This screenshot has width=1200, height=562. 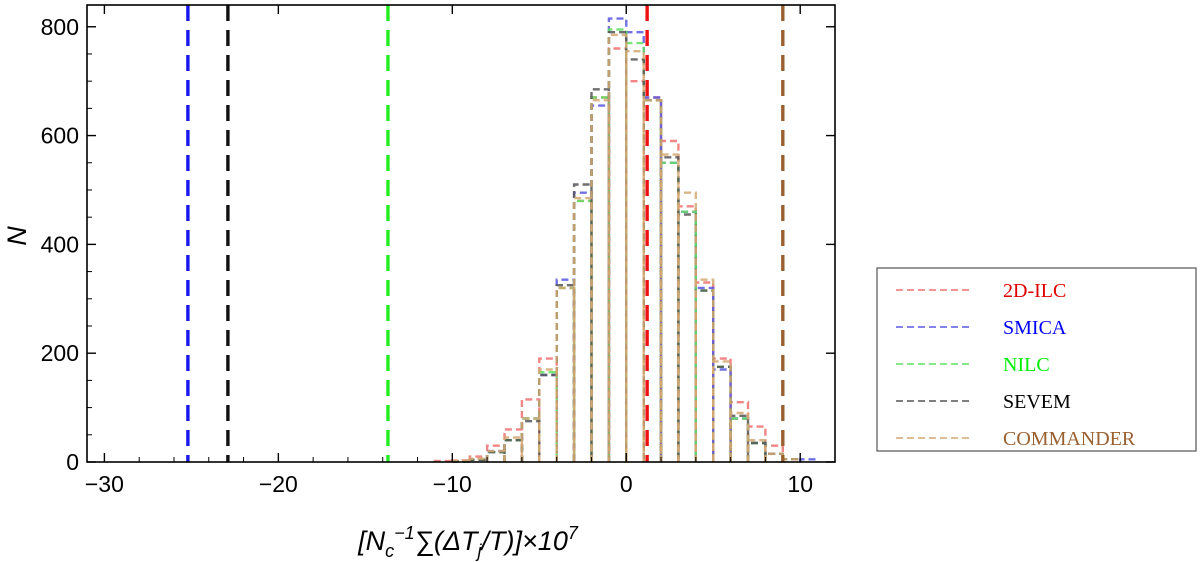 What do you see at coordinates (72, 462) in the screenshot?
I see `y-tick-label-0: 0` at bounding box center [72, 462].